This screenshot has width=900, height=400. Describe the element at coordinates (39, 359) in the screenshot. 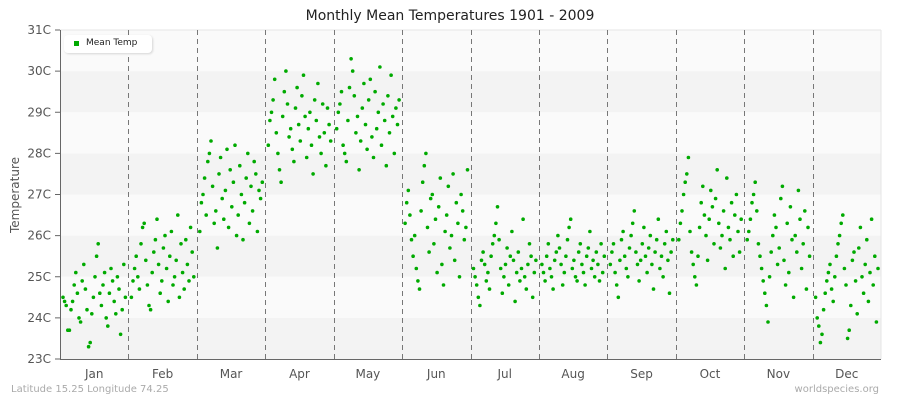

I see `y-tick-label: 23C` at that location.